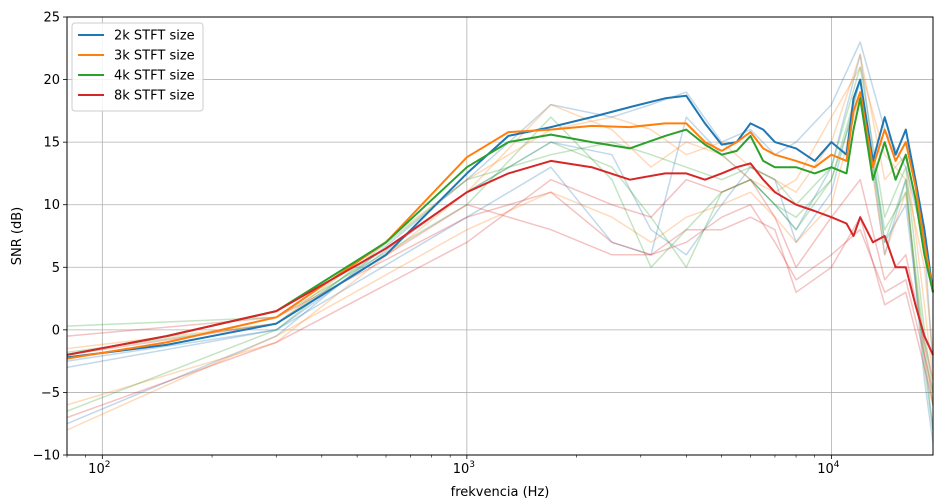 Image resolution: width=934 pixels, height=500 pixels. What do you see at coordinates (50, 393) in the screenshot?
I see `y-tick-label: −5` at bounding box center [50, 393].